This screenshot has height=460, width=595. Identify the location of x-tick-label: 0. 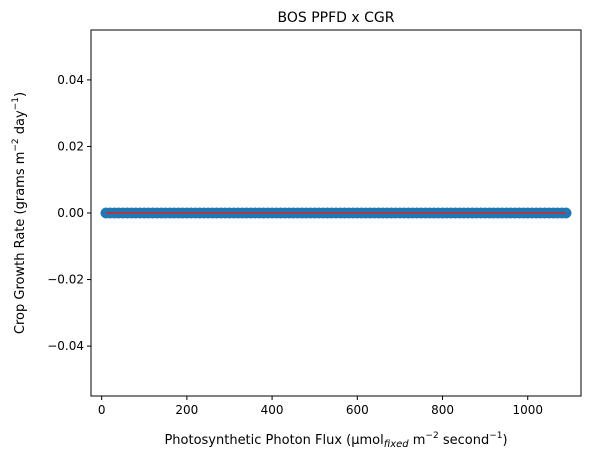
(102, 410).